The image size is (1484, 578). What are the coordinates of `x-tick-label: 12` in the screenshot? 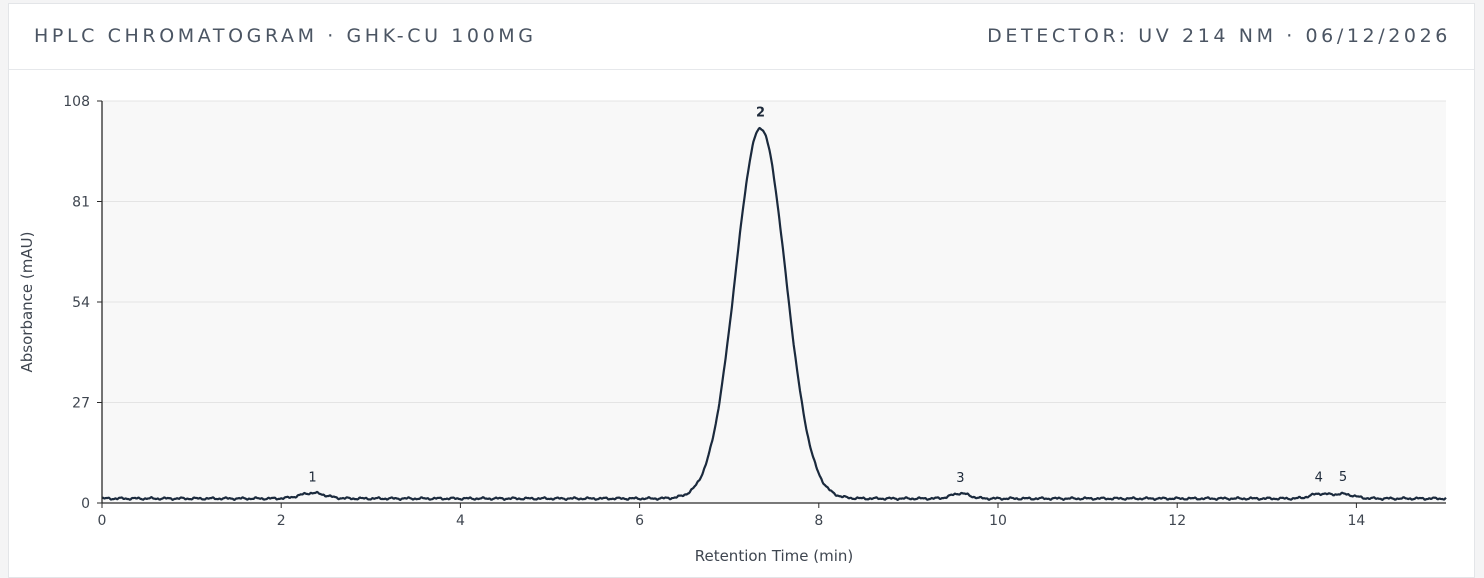 It's located at (1177, 521).